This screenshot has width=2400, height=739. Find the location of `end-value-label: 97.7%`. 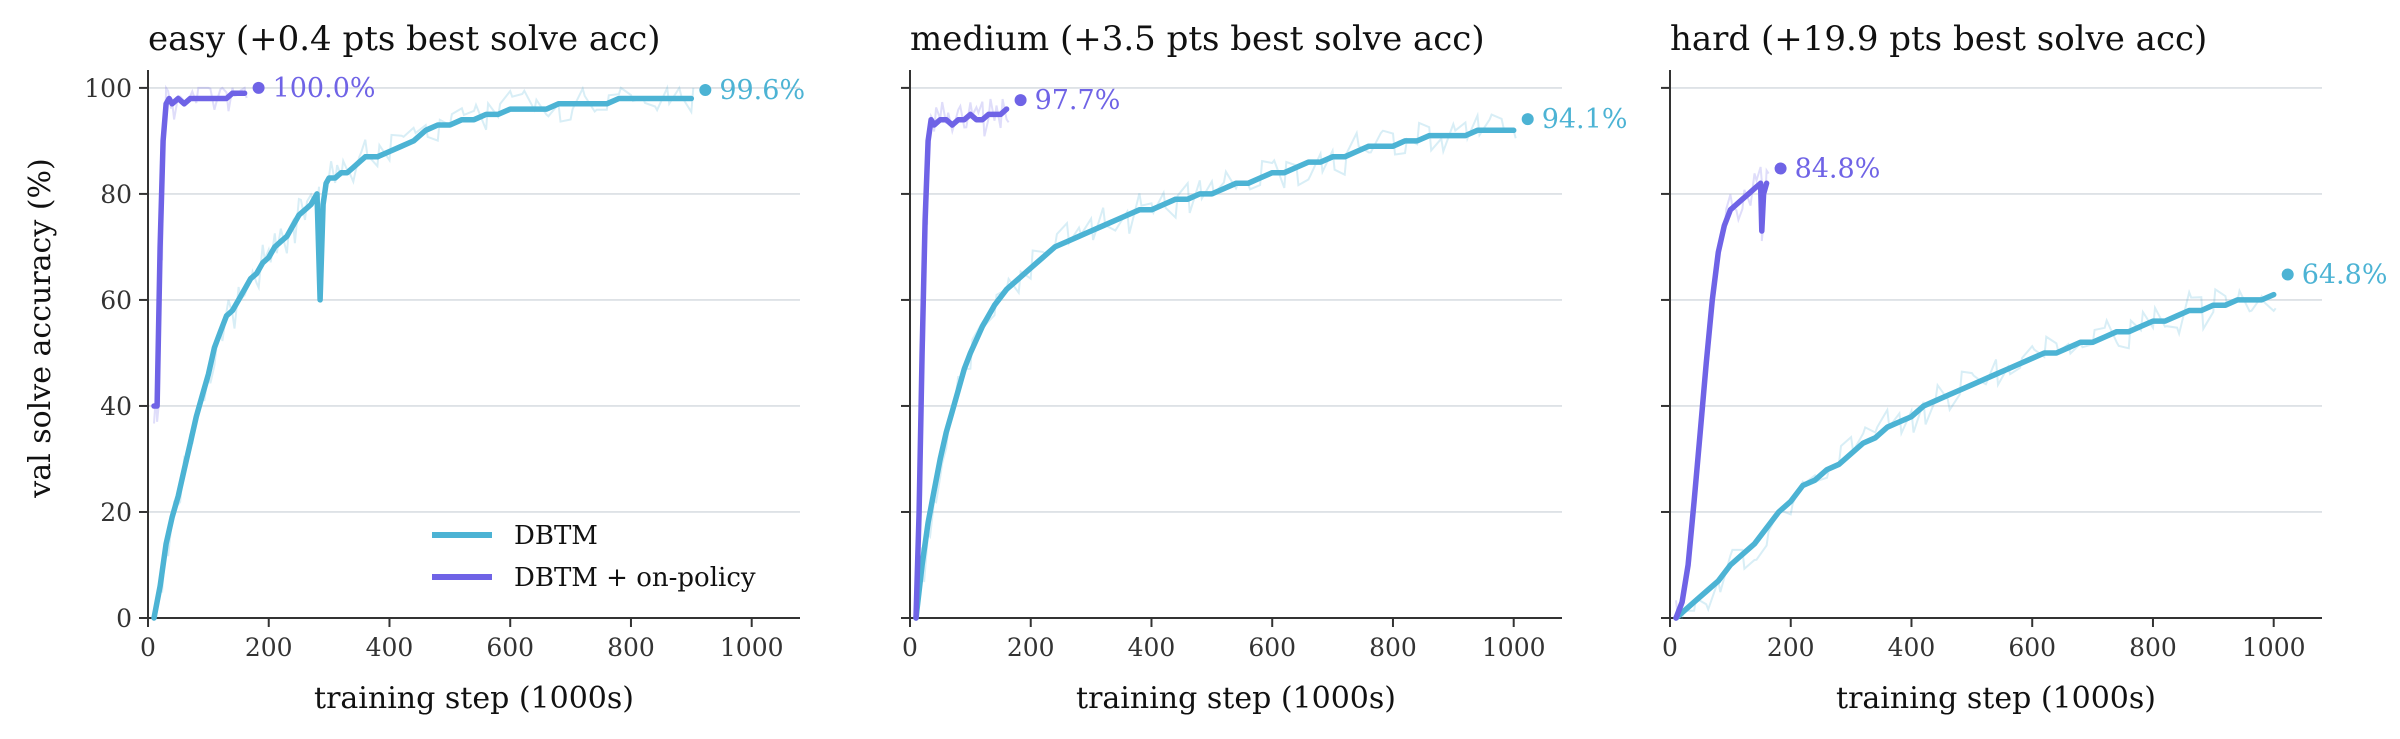

end-value-label: 97.7% is located at coordinates (1078, 100).